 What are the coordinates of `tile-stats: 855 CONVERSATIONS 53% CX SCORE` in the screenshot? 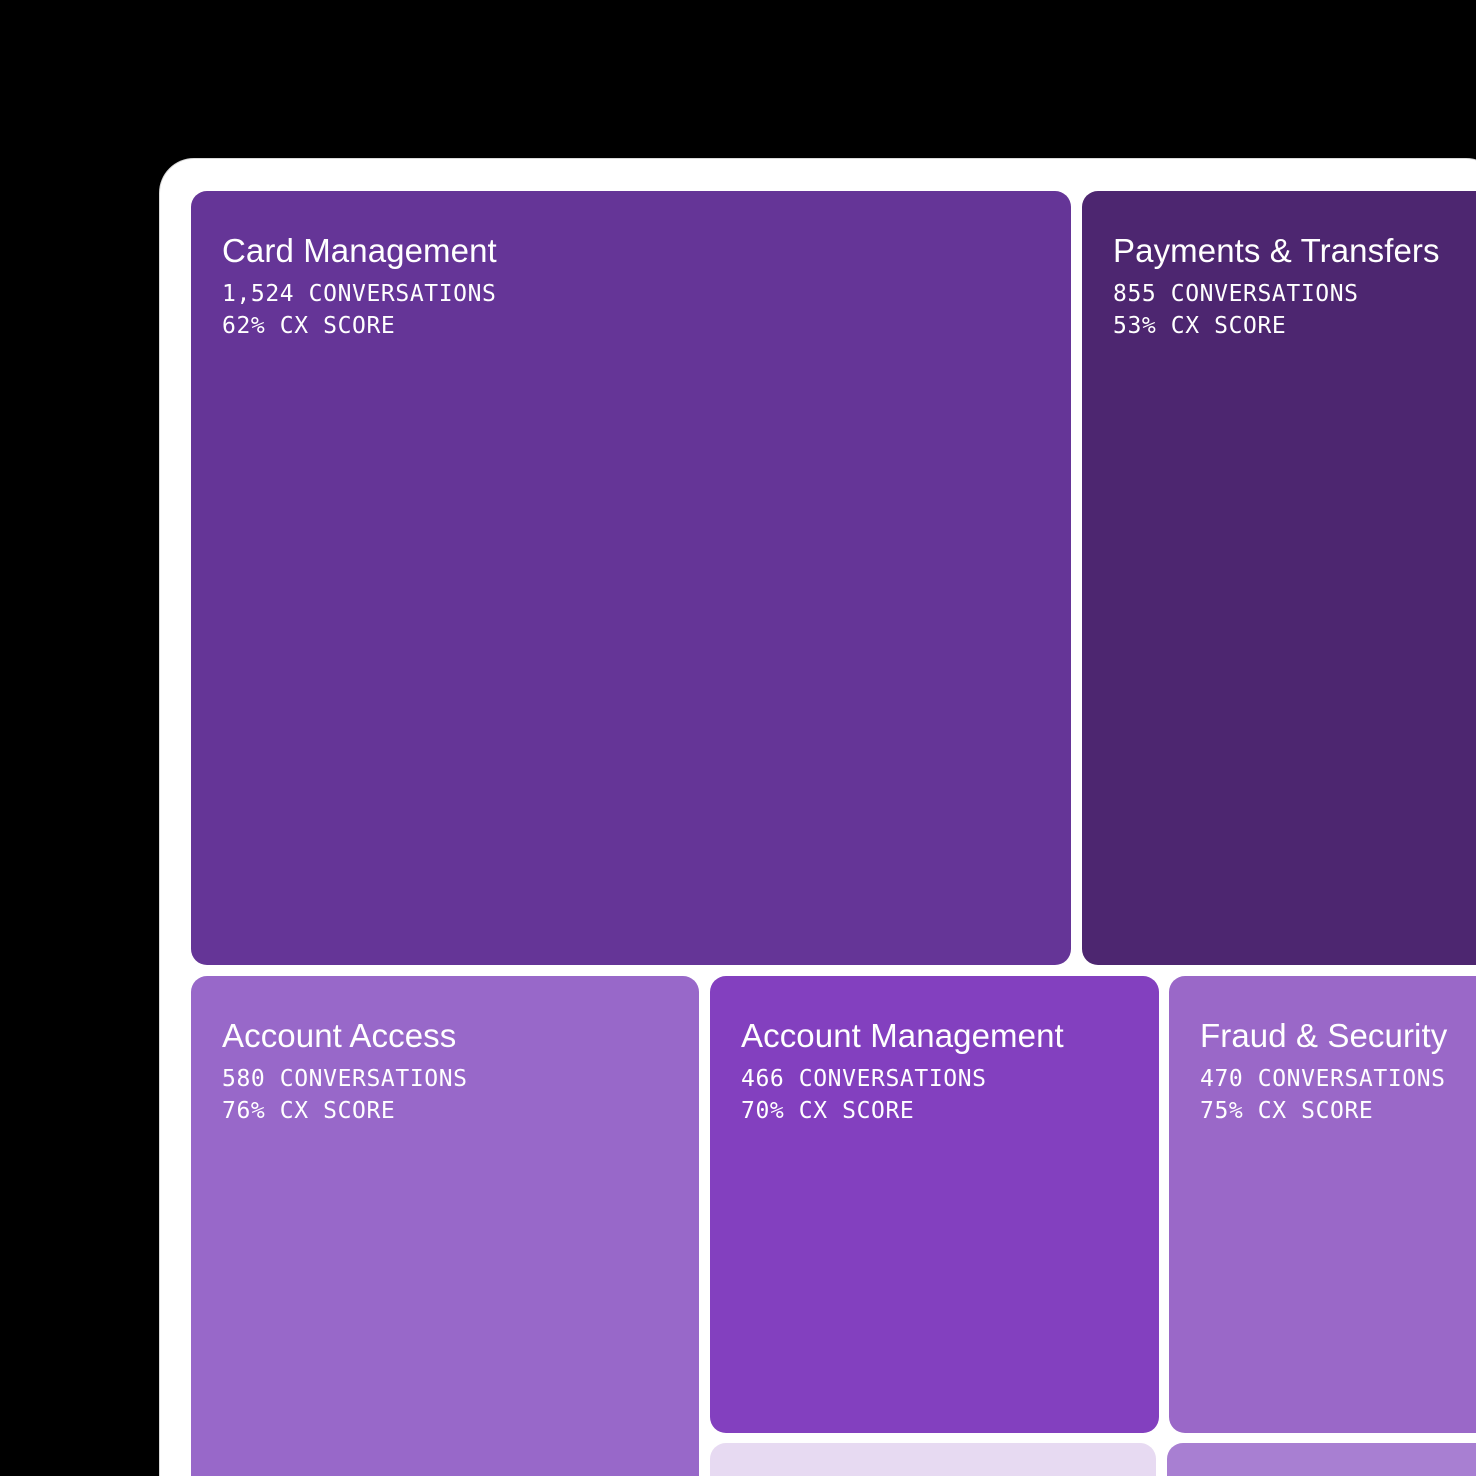 It's located at (1294, 310).